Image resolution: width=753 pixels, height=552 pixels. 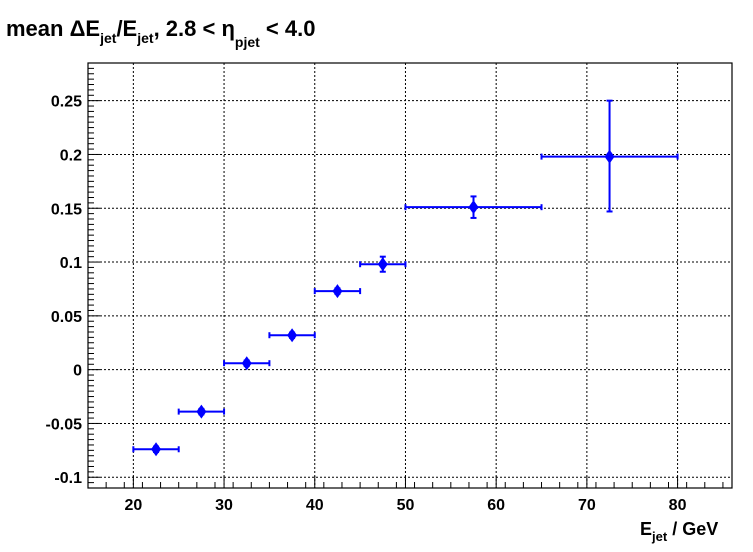 What do you see at coordinates (315, 505) in the screenshot?
I see `x-tick-label: 40` at bounding box center [315, 505].